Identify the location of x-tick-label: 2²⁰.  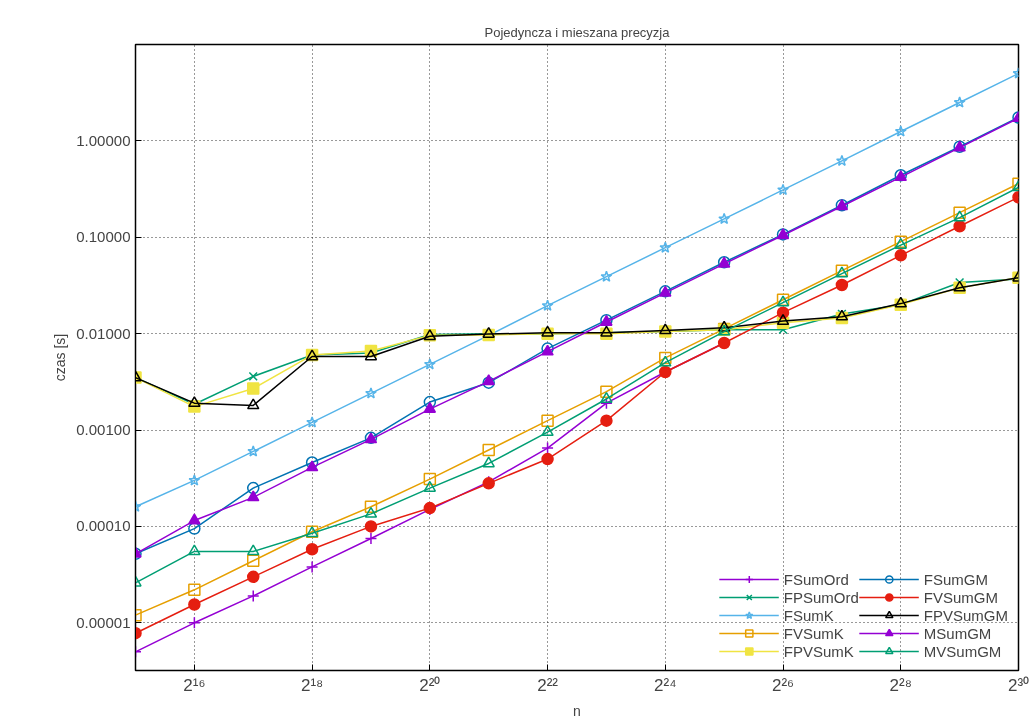
(430, 685).